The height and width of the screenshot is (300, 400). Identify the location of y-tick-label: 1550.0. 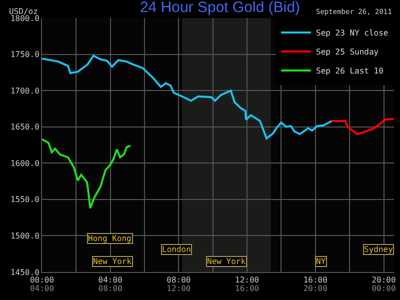
(25, 199).